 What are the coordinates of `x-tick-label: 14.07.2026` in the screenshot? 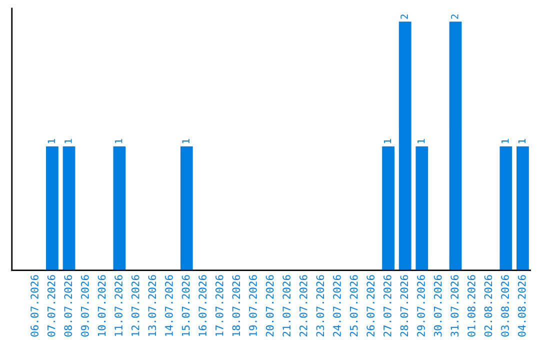 It's located at (169, 305).